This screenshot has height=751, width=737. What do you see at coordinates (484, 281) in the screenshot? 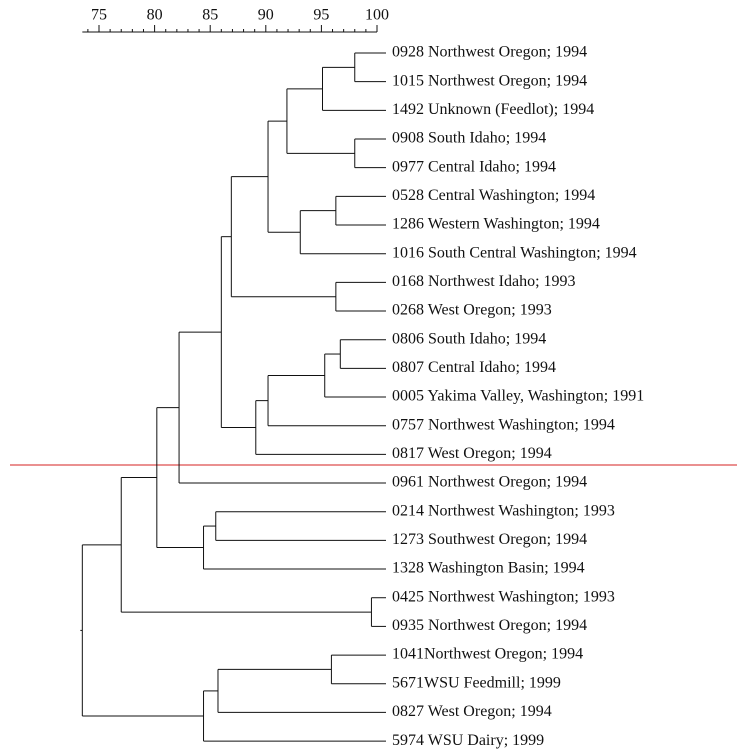
I see `leaf-label: 0168 Northwest Idaho; 1993` at bounding box center [484, 281].